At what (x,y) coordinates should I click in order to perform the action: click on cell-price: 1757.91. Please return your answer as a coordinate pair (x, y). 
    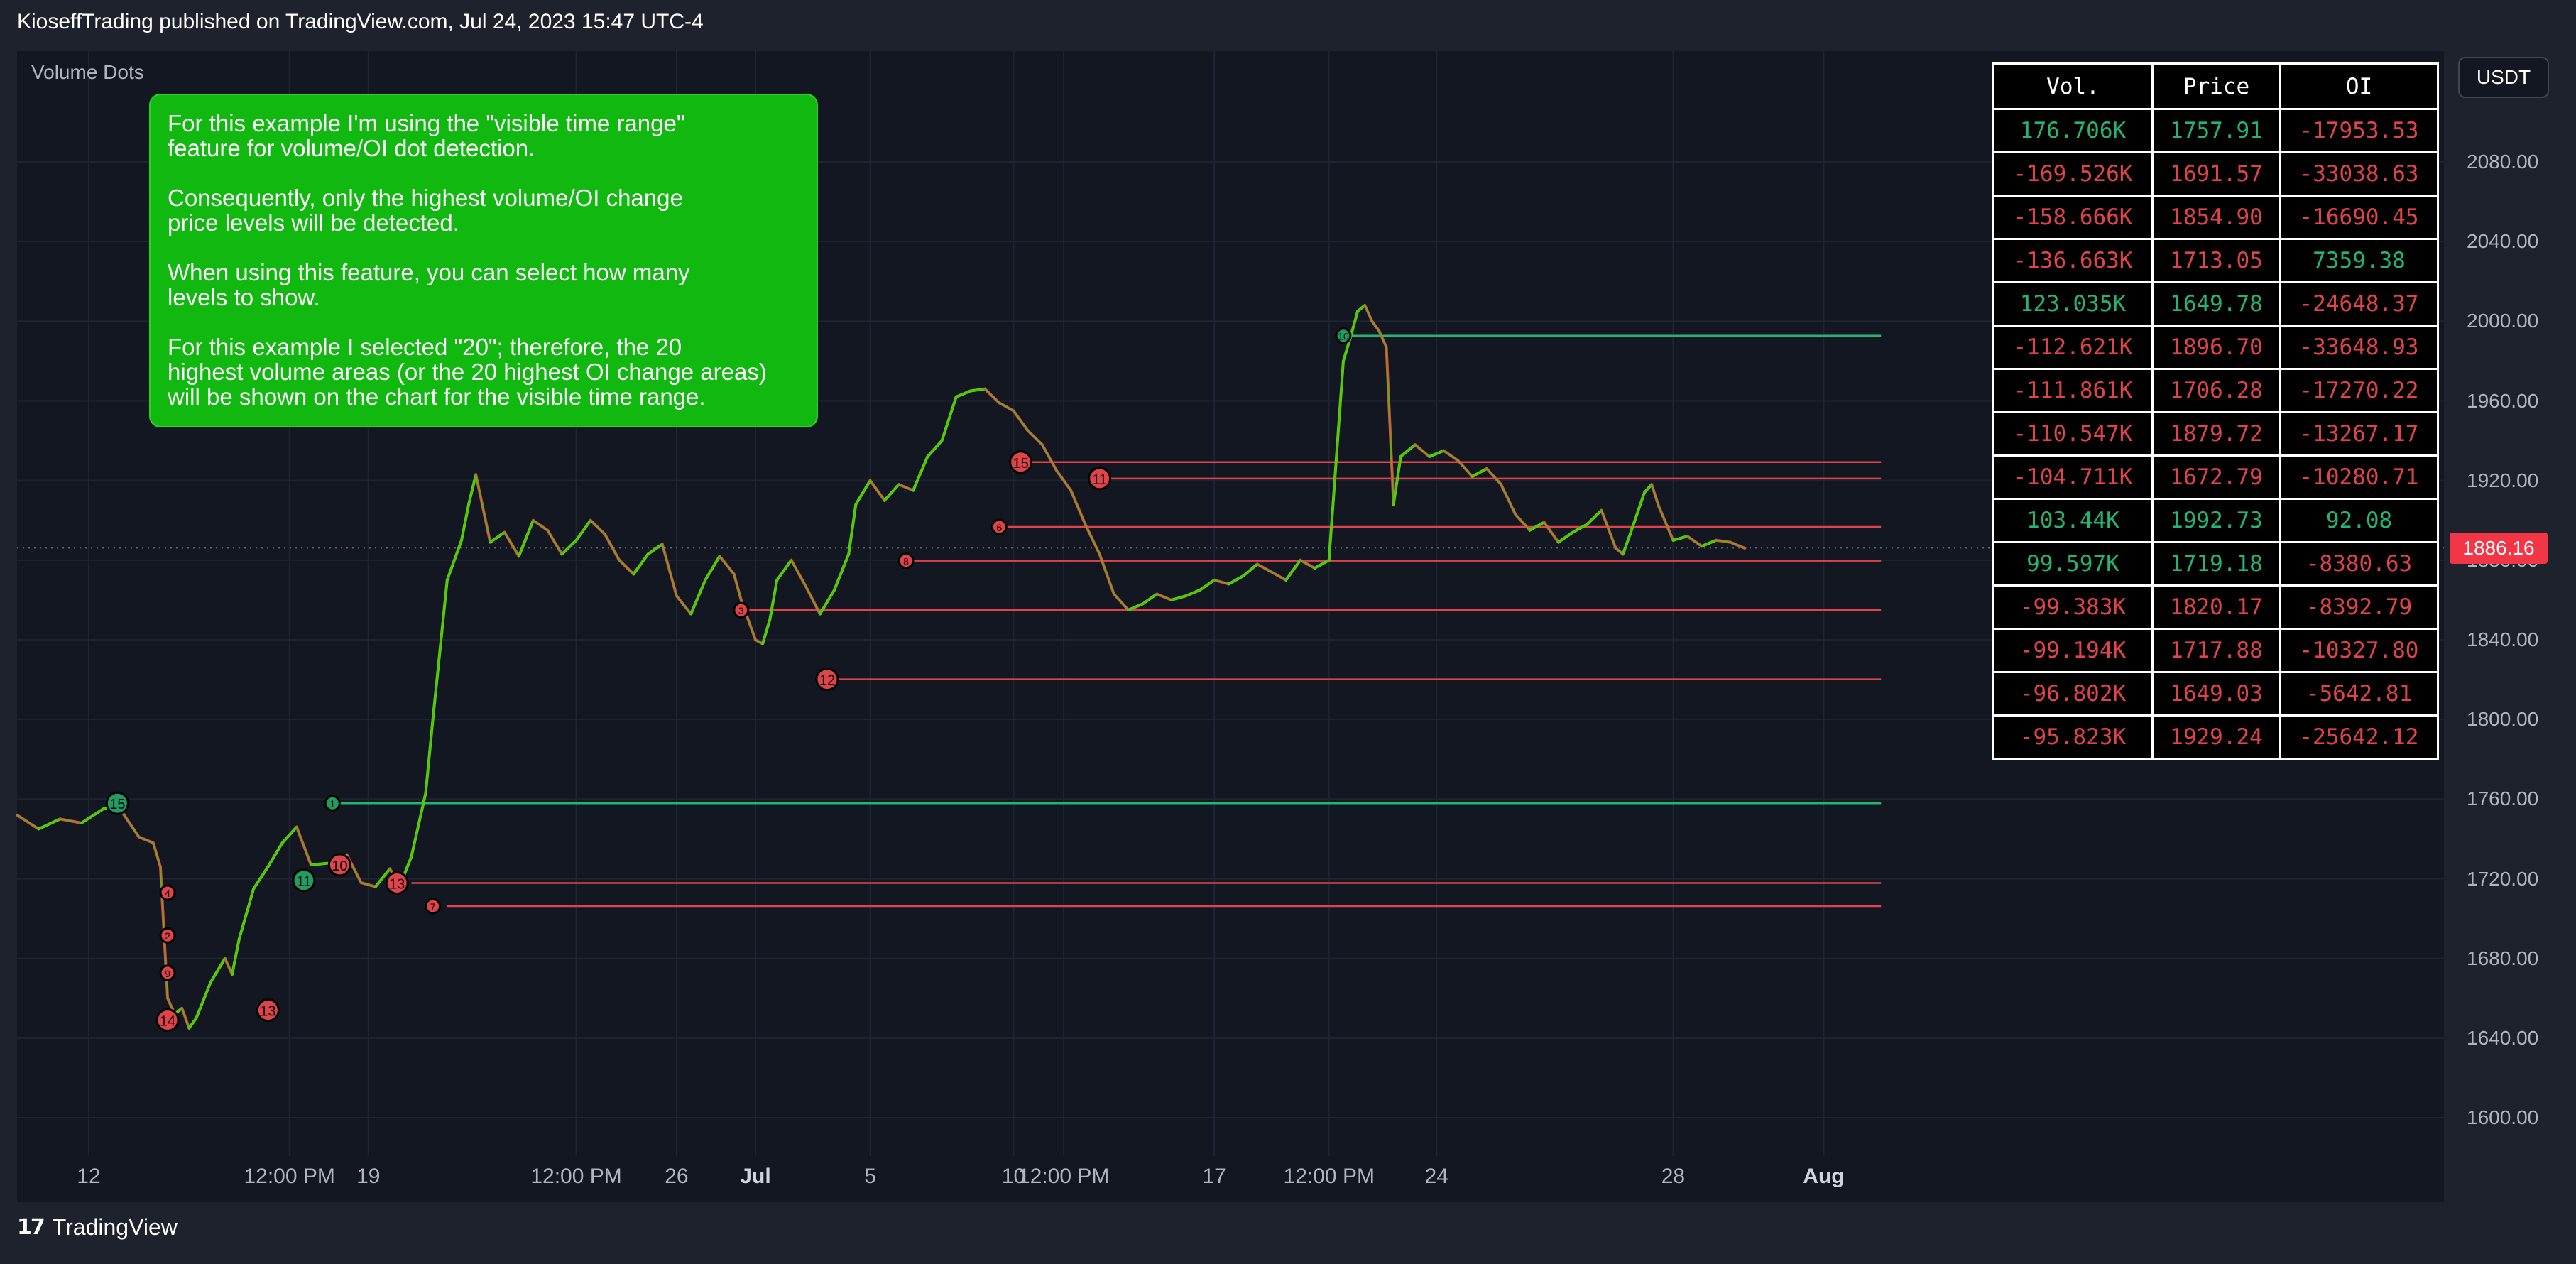
    Looking at the image, I should click on (2216, 130).